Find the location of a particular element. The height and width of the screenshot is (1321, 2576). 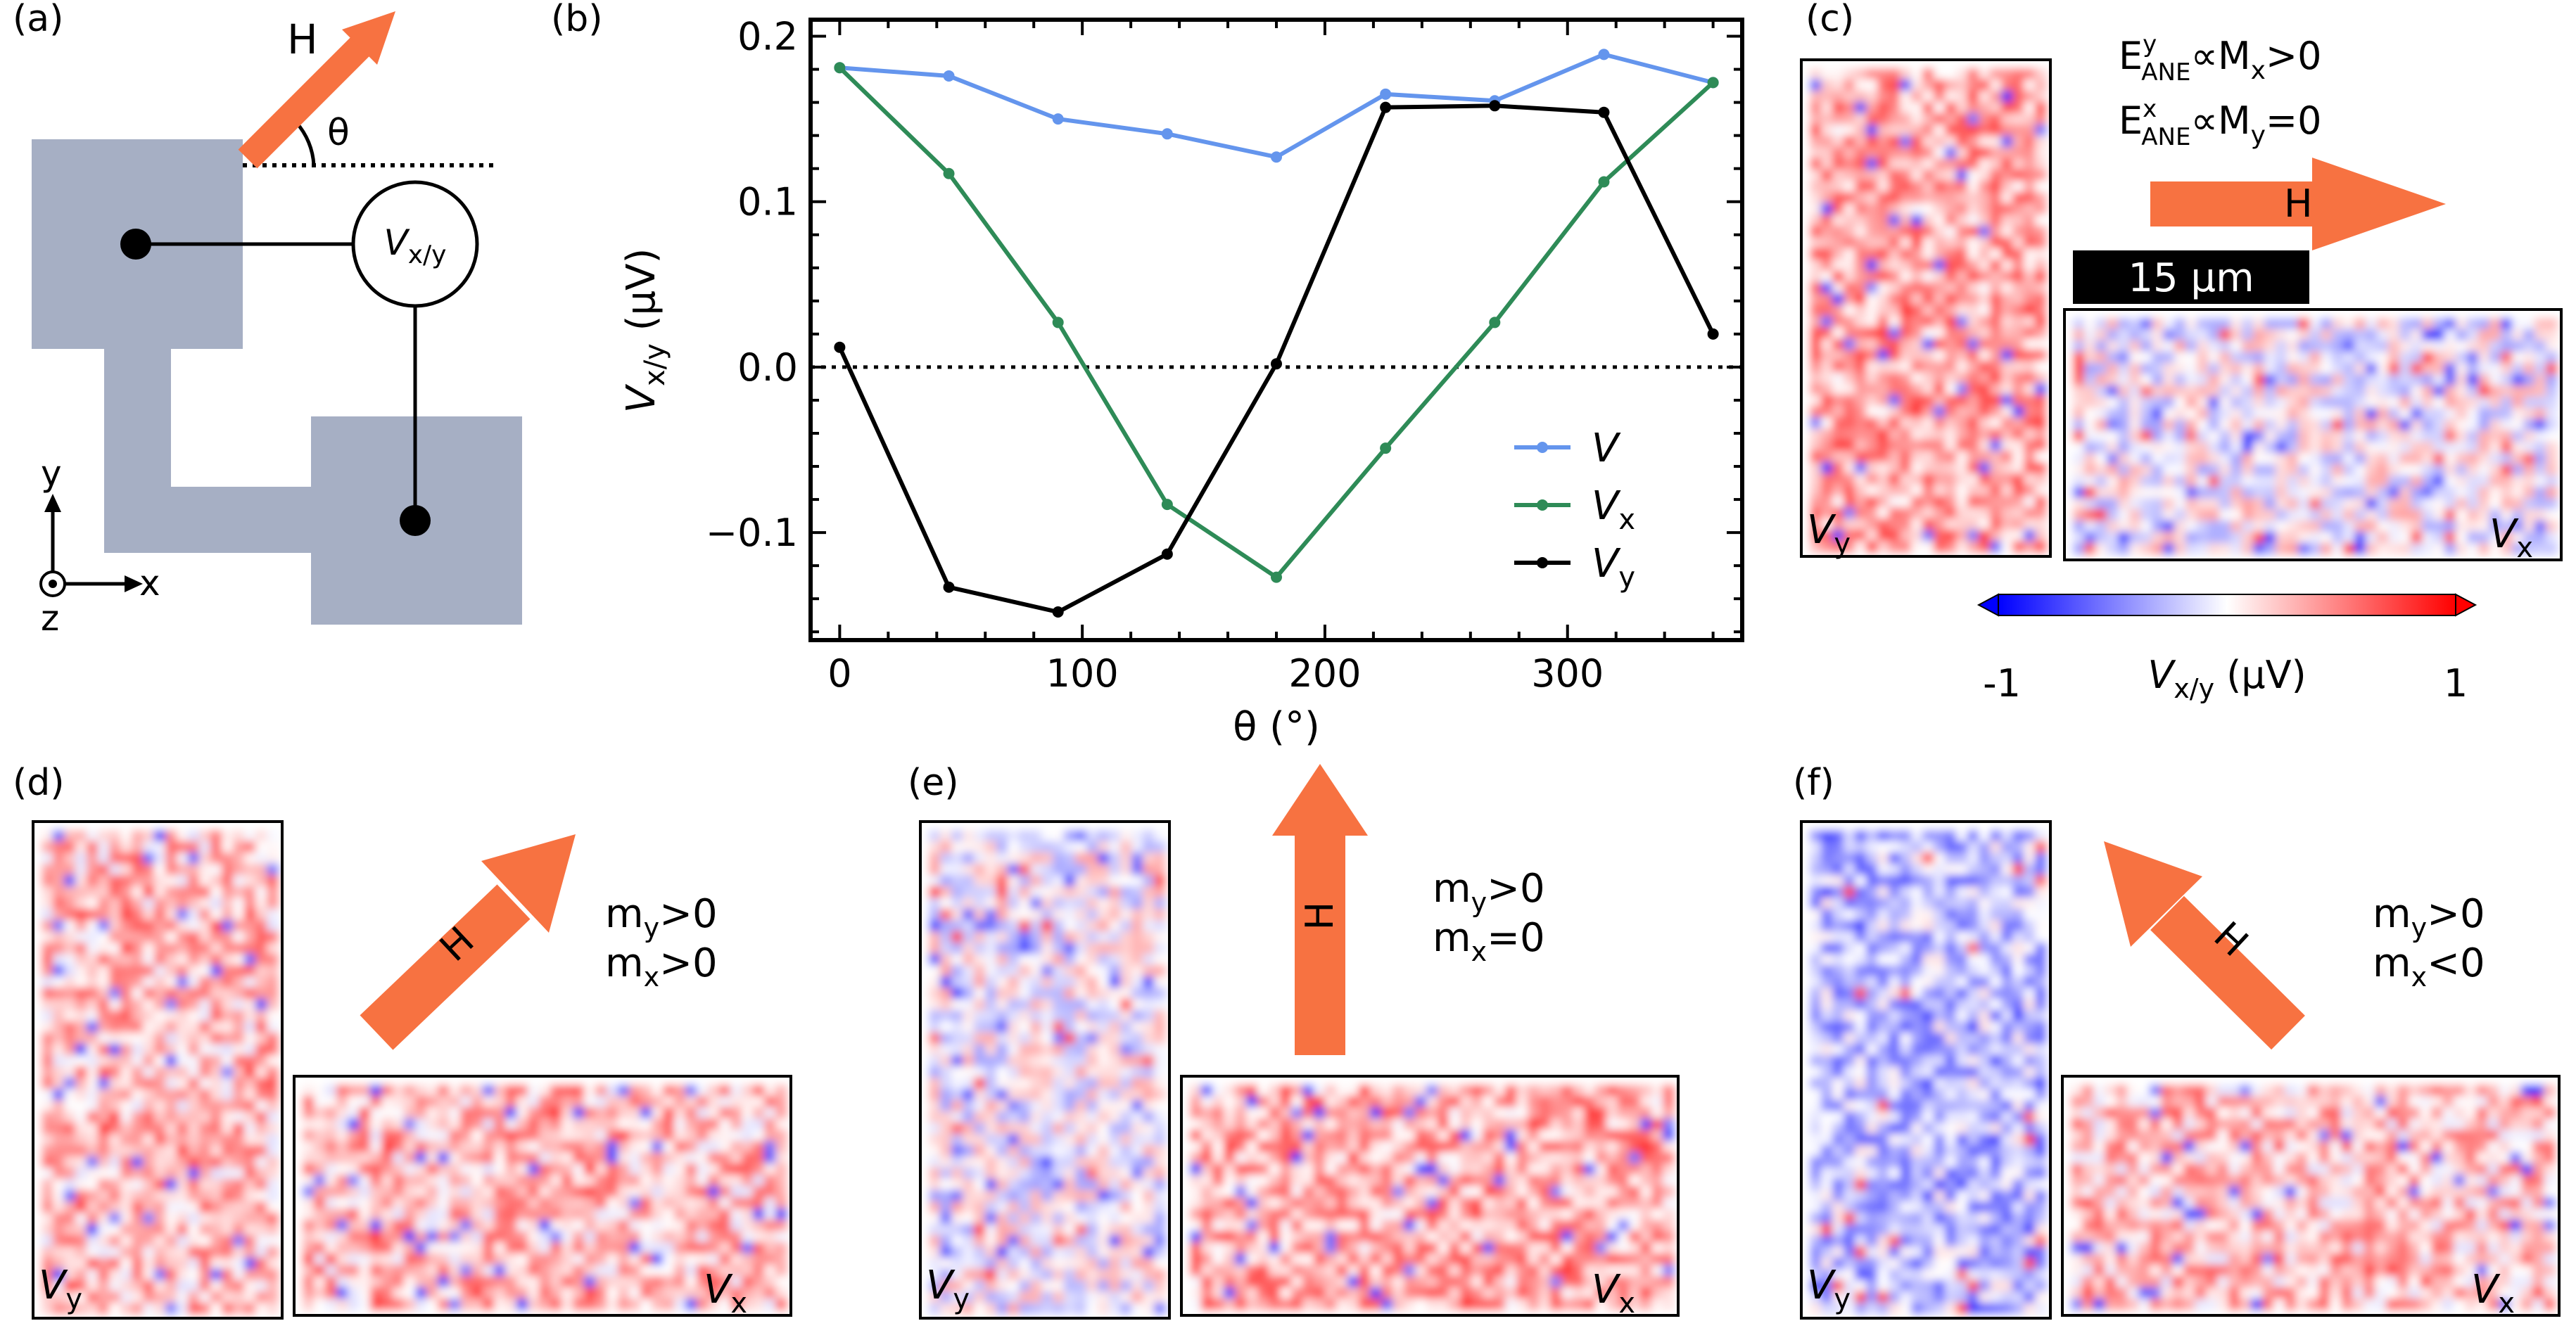

voltmeter-label: Vx/y is located at coordinates (415, 246).